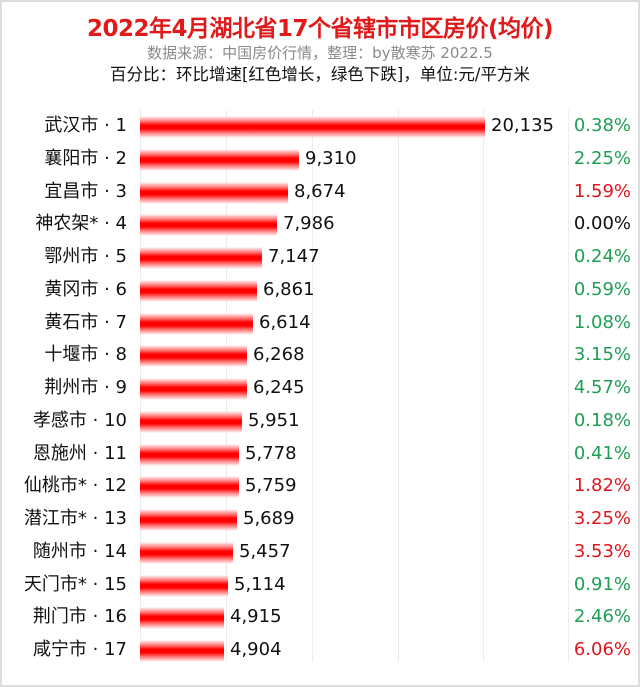 The width and height of the screenshot is (640, 687). What do you see at coordinates (271, 453) in the screenshot?
I see `price-value: 5,778` at bounding box center [271, 453].